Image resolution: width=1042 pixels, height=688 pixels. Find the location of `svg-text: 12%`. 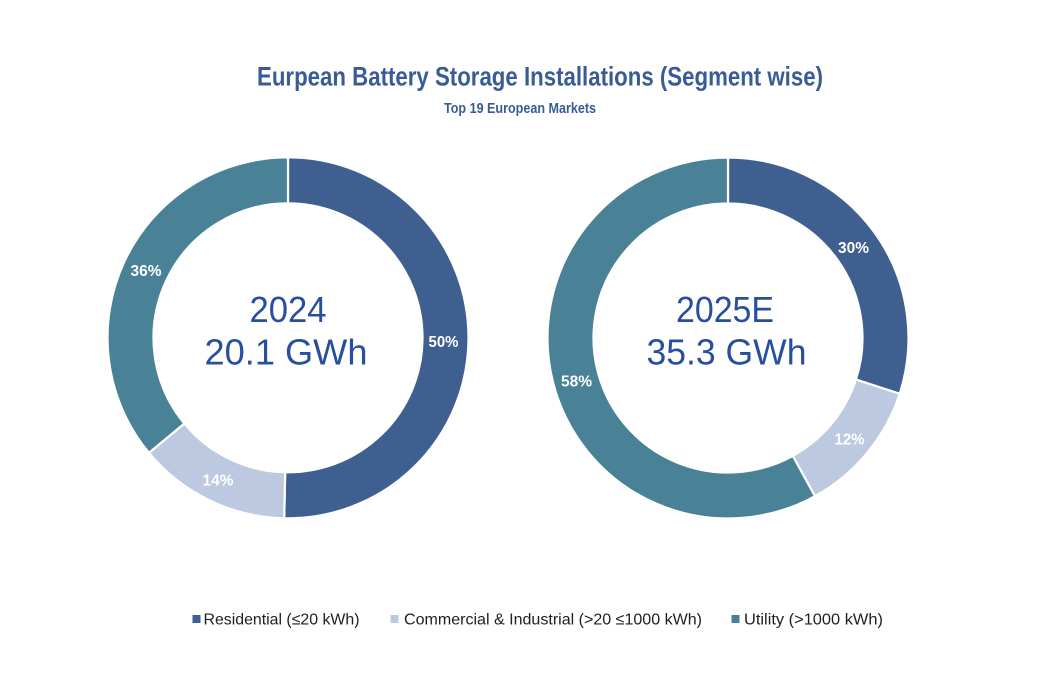

svg-text: 12% is located at coordinates (850, 440).